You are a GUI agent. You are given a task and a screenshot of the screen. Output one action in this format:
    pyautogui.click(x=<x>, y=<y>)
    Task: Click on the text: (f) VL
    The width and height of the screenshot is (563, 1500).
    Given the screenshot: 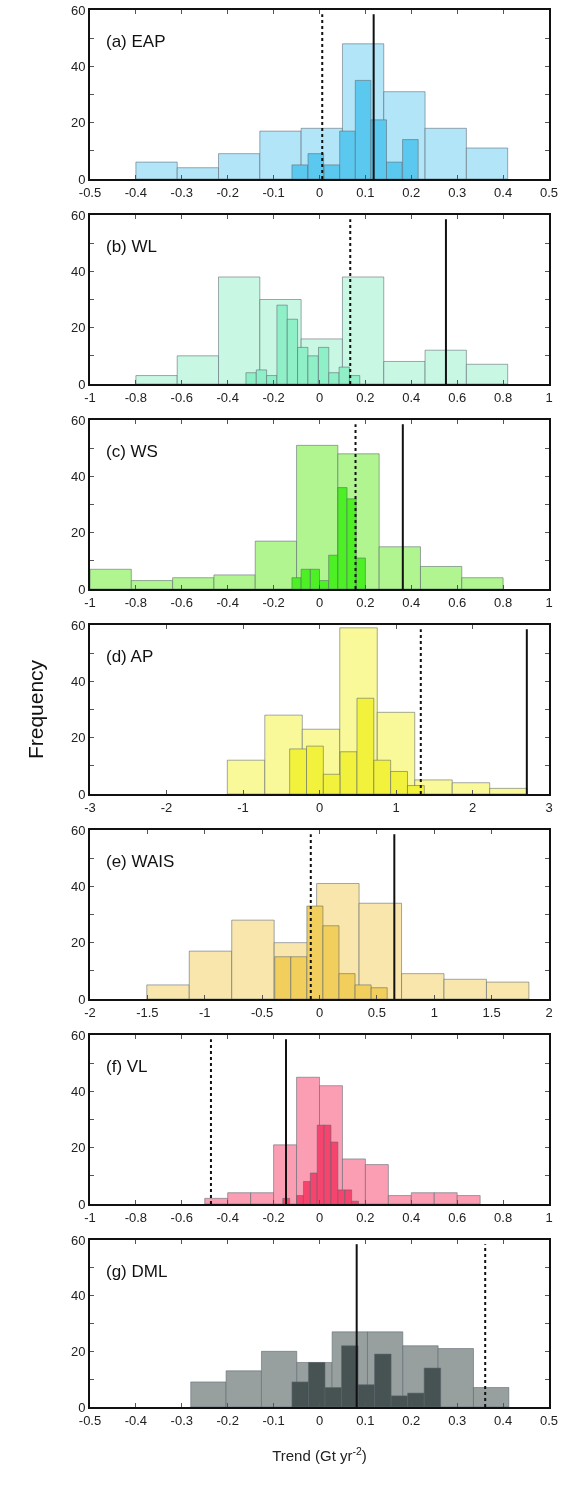 What is the action you would take?
    pyautogui.click(x=127, y=1066)
    